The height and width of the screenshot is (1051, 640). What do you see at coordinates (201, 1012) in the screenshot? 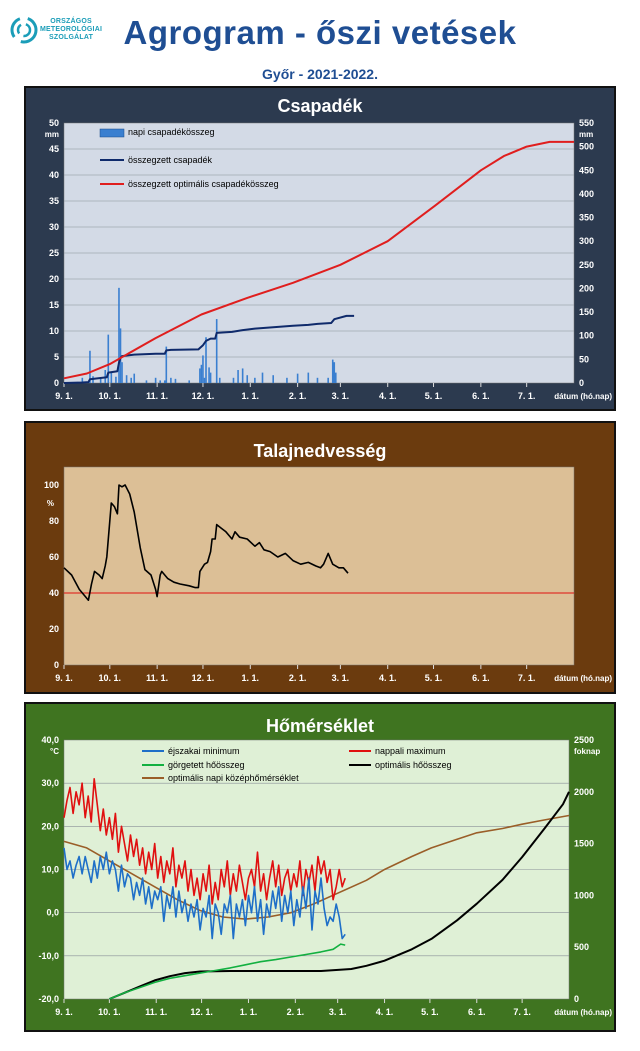
I see `x-tick-label: 12. 1.` at bounding box center [201, 1012].